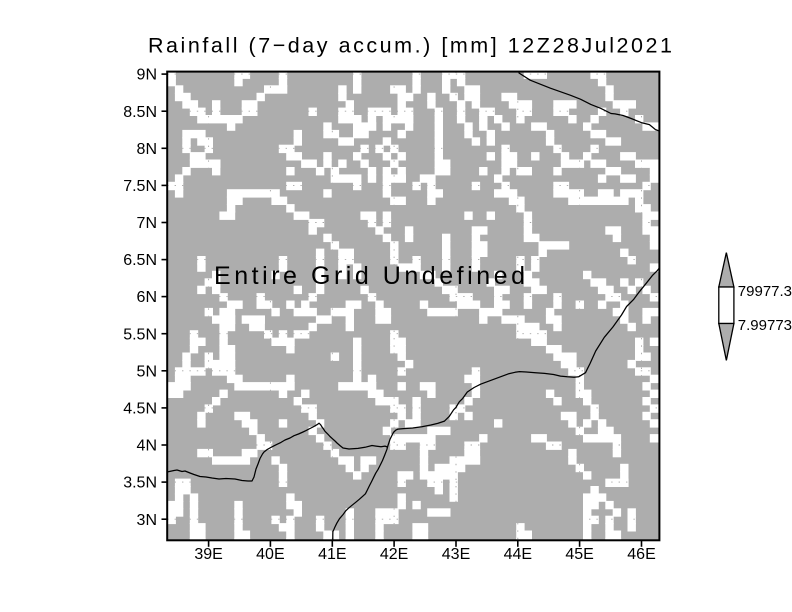 The image size is (792, 612). What do you see at coordinates (147, 297) in the screenshot?
I see `svg-text: 6N` at bounding box center [147, 297].